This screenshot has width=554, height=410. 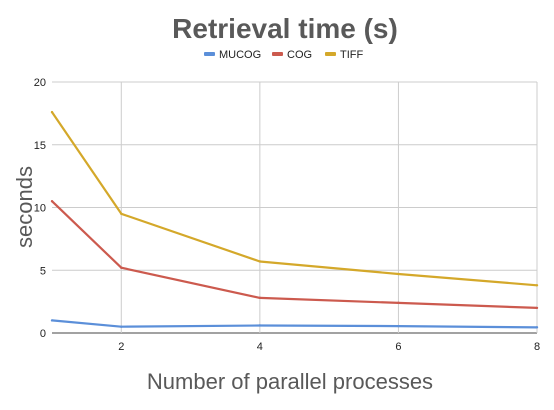 I want to click on y-tick-label: 15, so click(x=40, y=146).